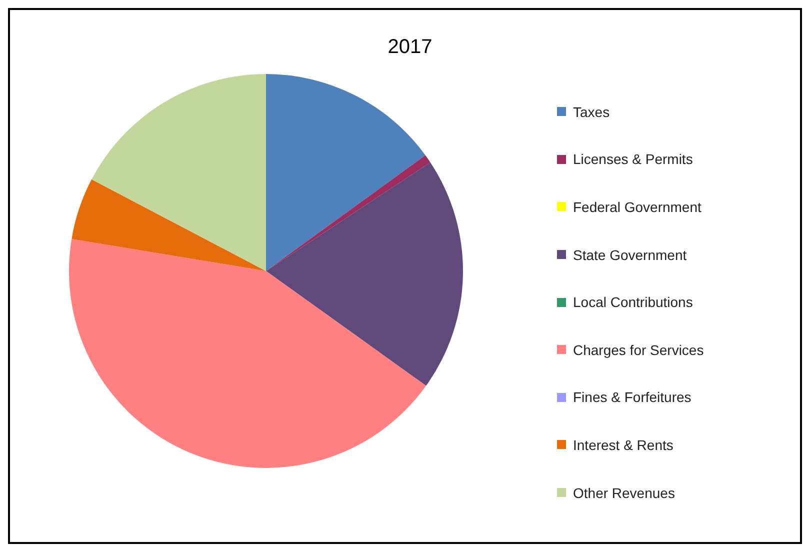  I want to click on chart-title: 2017, so click(410, 47).